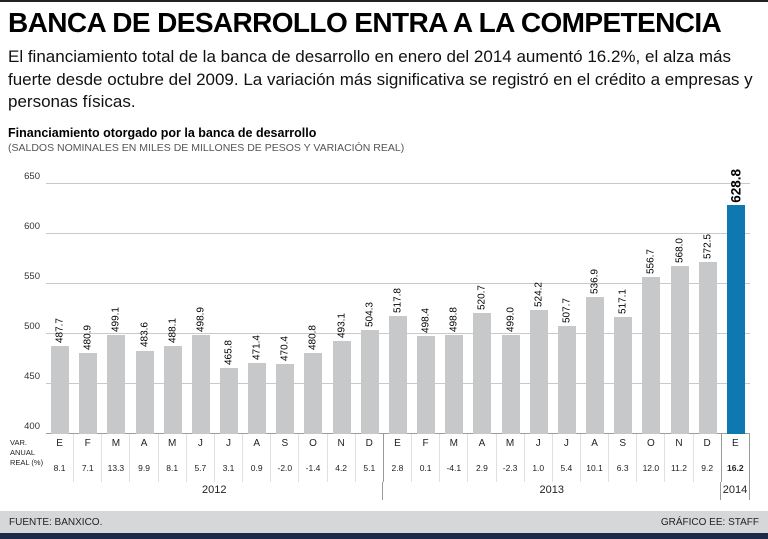 Image resolution: width=768 pixels, height=539 pixels. What do you see at coordinates (313, 309) in the screenshot?
I see `bar-column: 480.8` at bounding box center [313, 309].